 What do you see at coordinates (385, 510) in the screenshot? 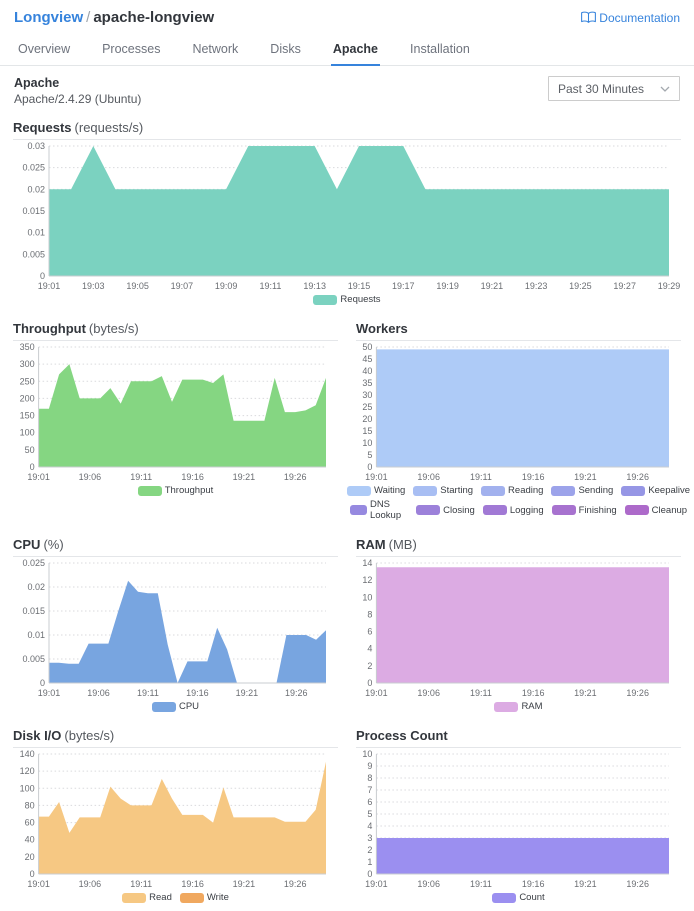
I see `legend-label: DNS Lookup` at bounding box center [385, 510].